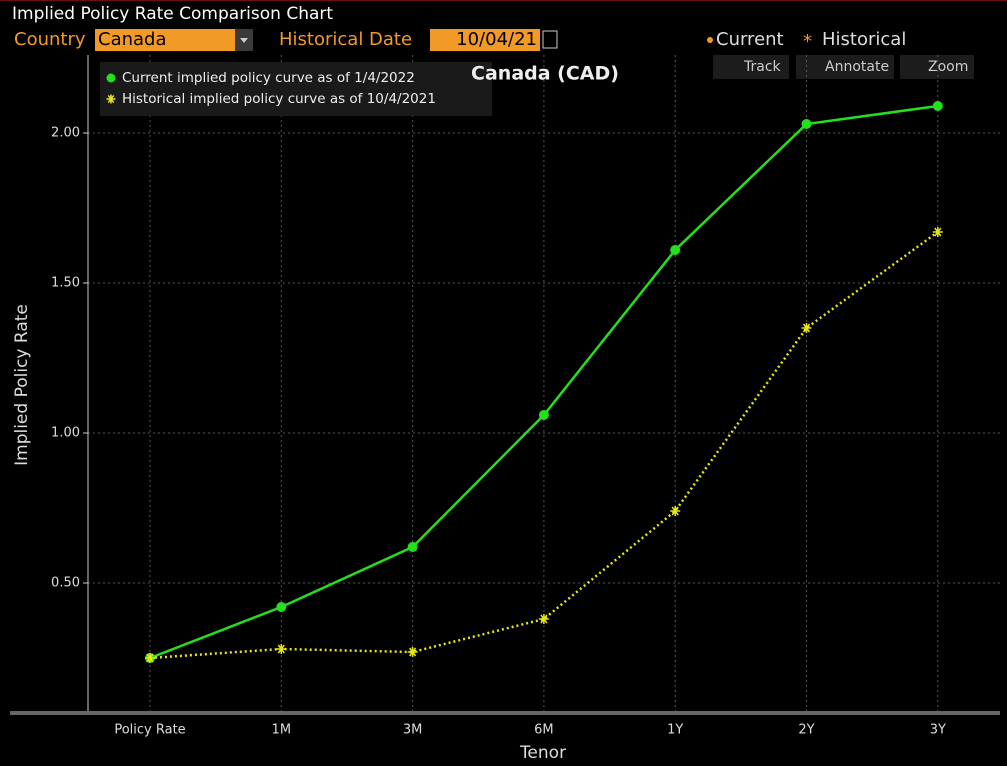  What do you see at coordinates (948, 67) in the screenshot?
I see `zoom-label: Zoom` at bounding box center [948, 67].